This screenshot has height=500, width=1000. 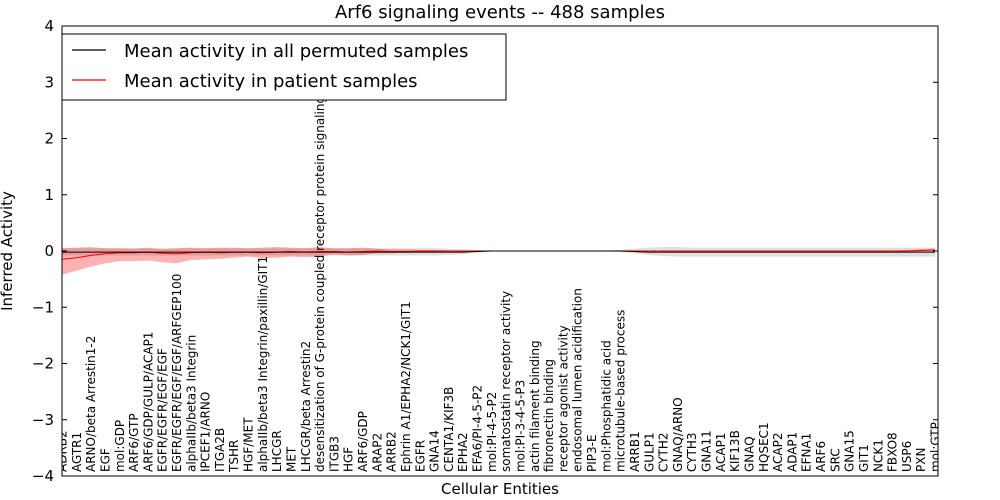 I want to click on y-tick-label: −3, so click(x=43, y=420).